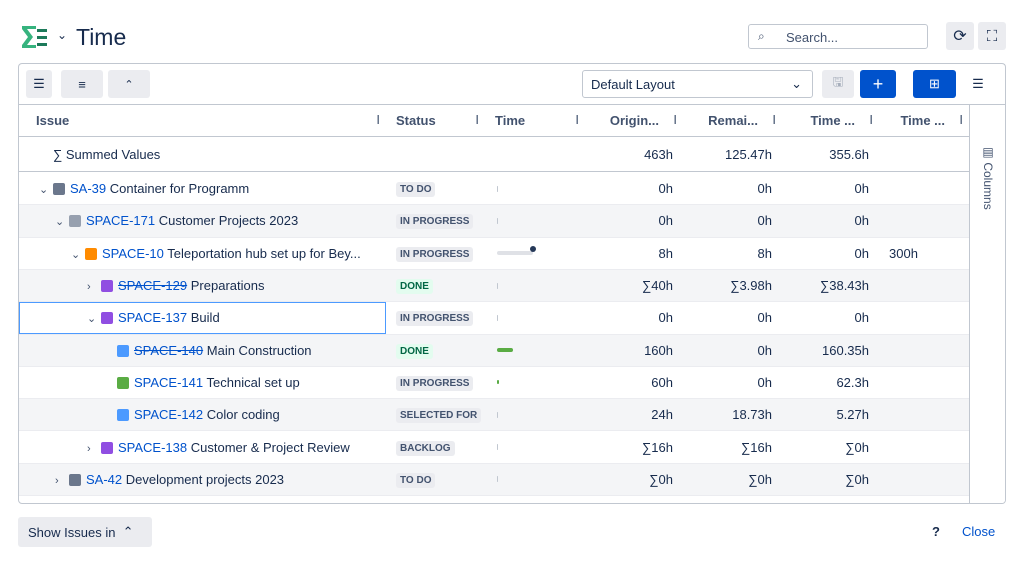 The height and width of the screenshot is (565, 1024). What do you see at coordinates (253, 382) in the screenshot?
I see `issue-summary: Technical set up` at bounding box center [253, 382].